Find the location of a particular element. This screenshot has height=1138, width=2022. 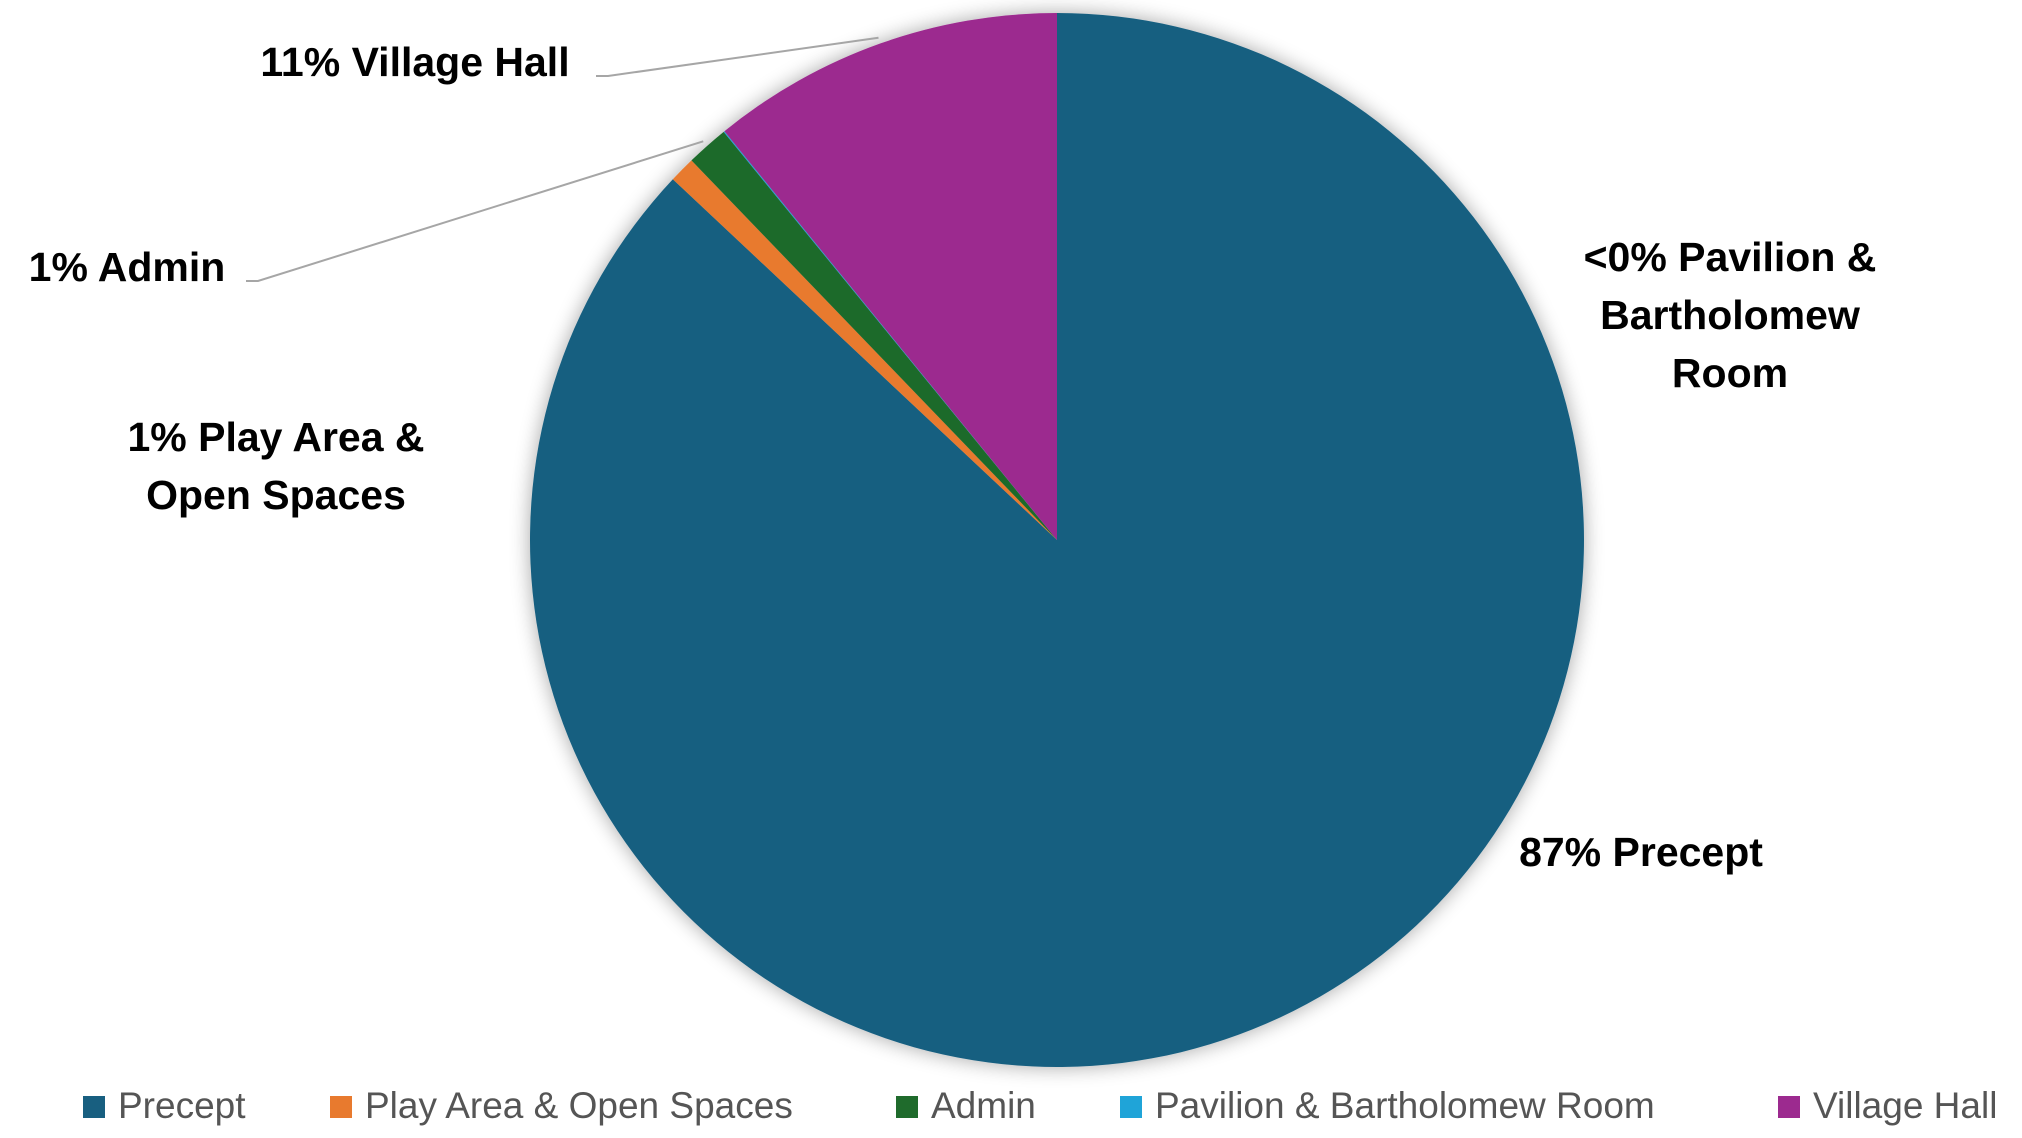

legend-label-pavilion-and-bartholomew-room: Pavilion & Bartholomew Room is located at coordinates (1405, 1105).